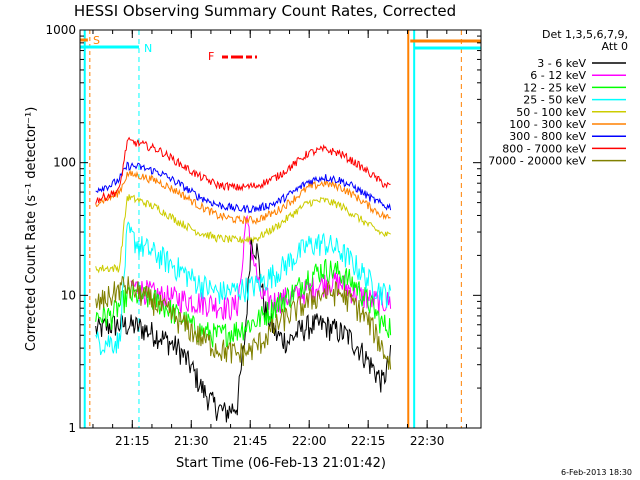 The height and width of the screenshot is (480, 640). I want to click on y-tick-label-2: 100, so click(64, 163).